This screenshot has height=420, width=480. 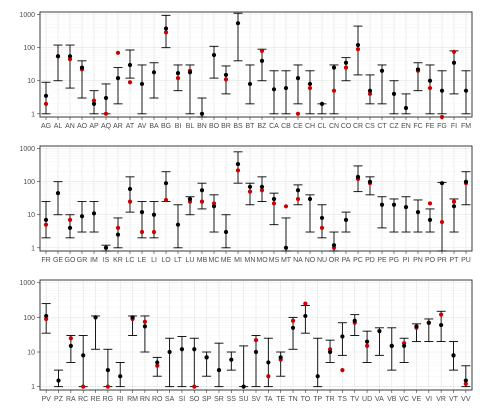 I want to click on x-tick-label: VB, so click(x=392, y=399).